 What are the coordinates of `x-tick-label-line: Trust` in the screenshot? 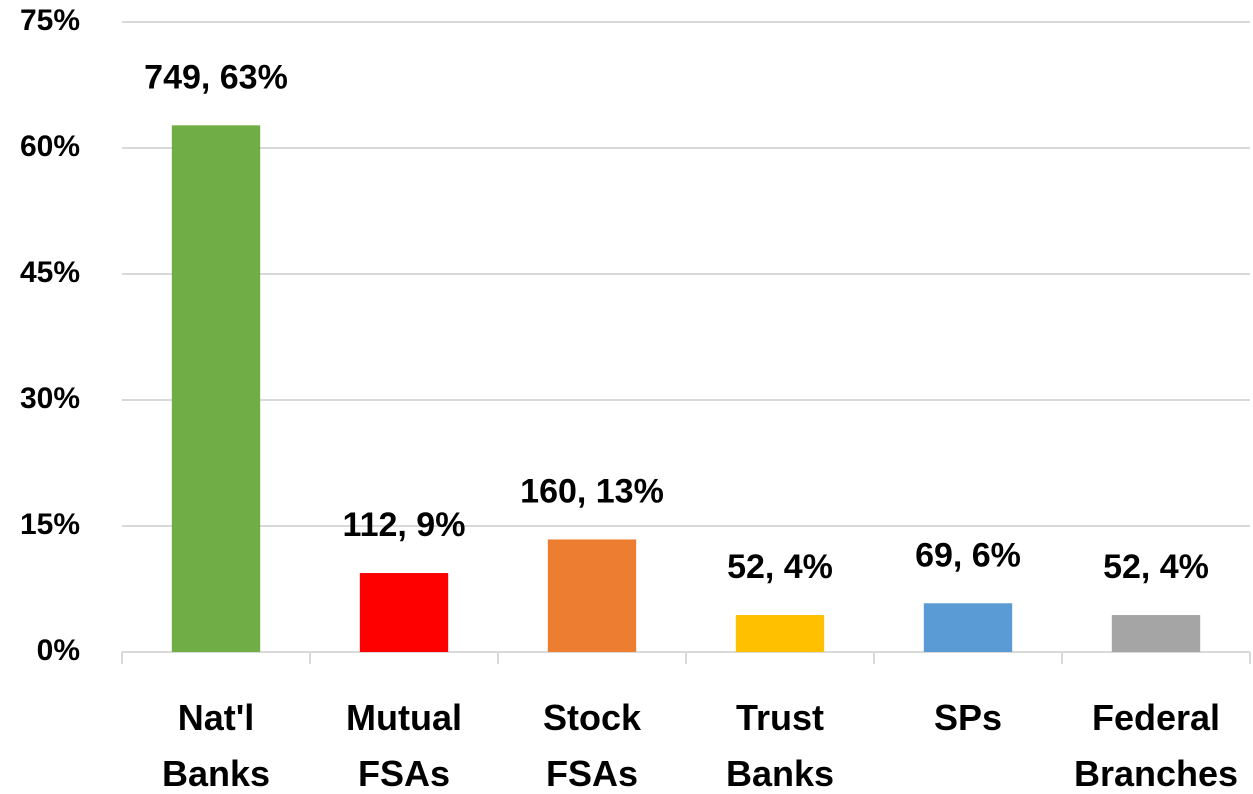 It's located at (780, 717).